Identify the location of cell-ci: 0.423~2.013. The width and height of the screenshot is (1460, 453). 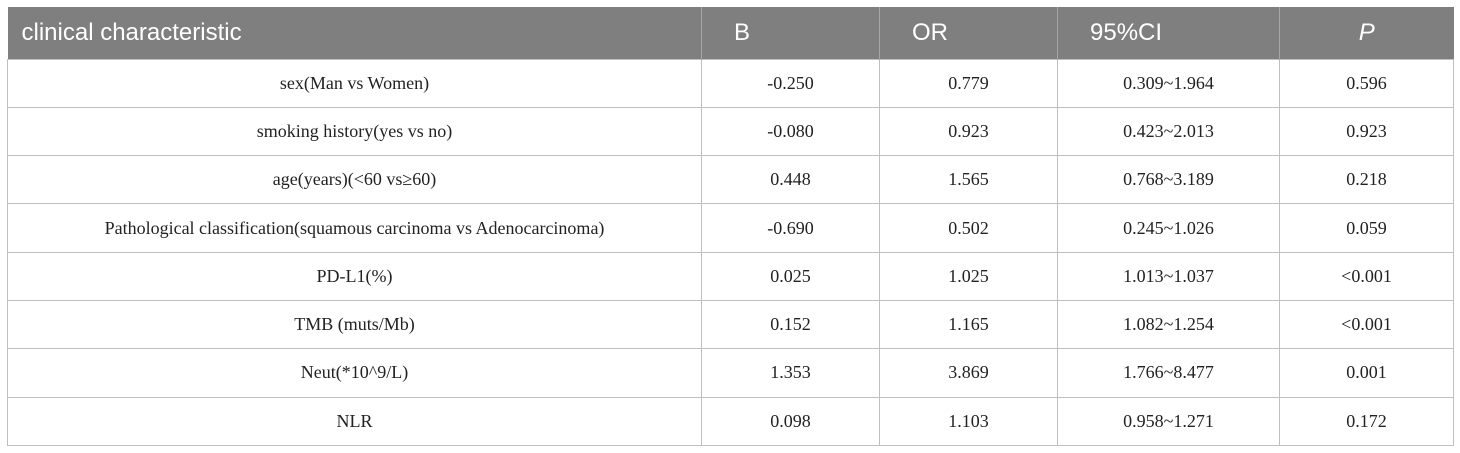
(1168, 131).